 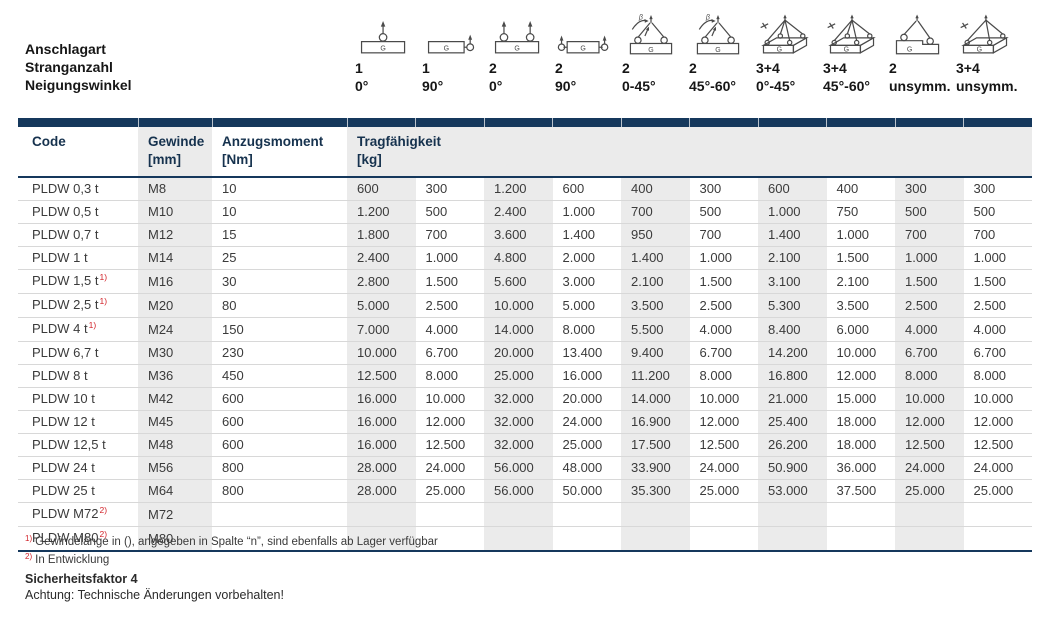 I want to click on thread-cell: M24, so click(x=175, y=329).